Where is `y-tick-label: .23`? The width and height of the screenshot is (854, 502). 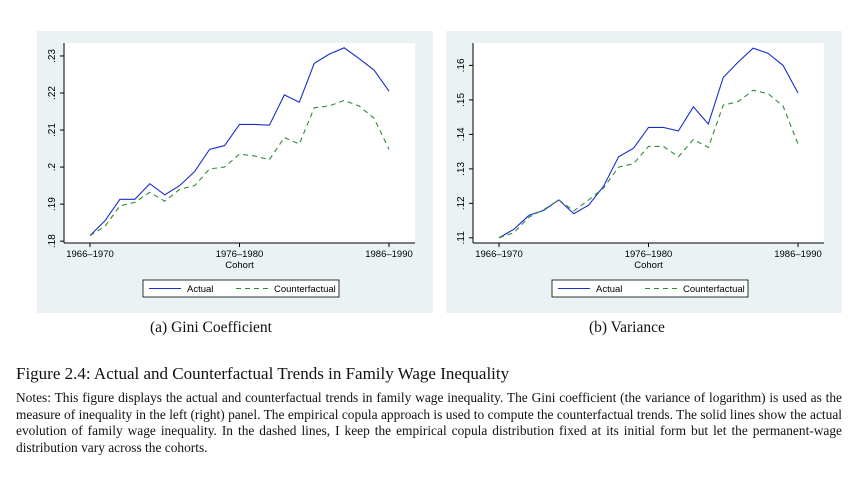 y-tick-label: .23 is located at coordinates (52, 56).